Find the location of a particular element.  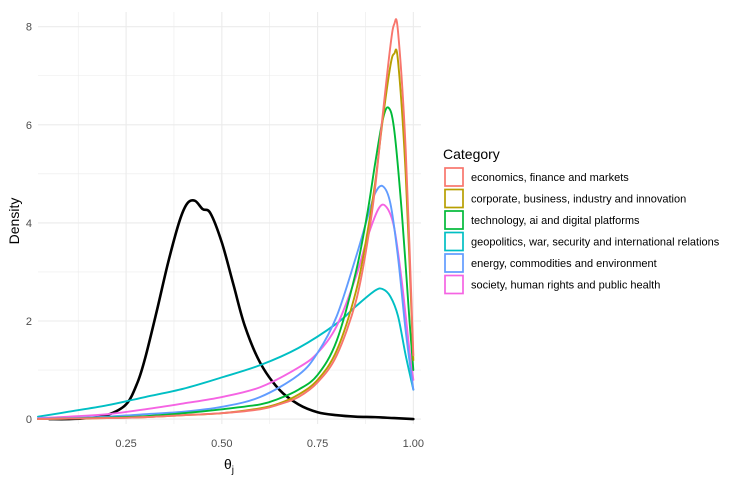

y-axis-ticks: 0 2 4 6 8 is located at coordinates (29, 224).